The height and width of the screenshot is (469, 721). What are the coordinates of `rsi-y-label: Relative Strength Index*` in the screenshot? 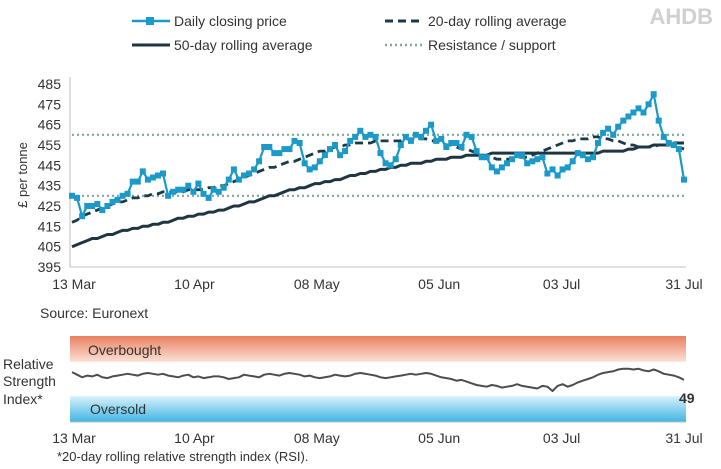 It's located at (29, 381).